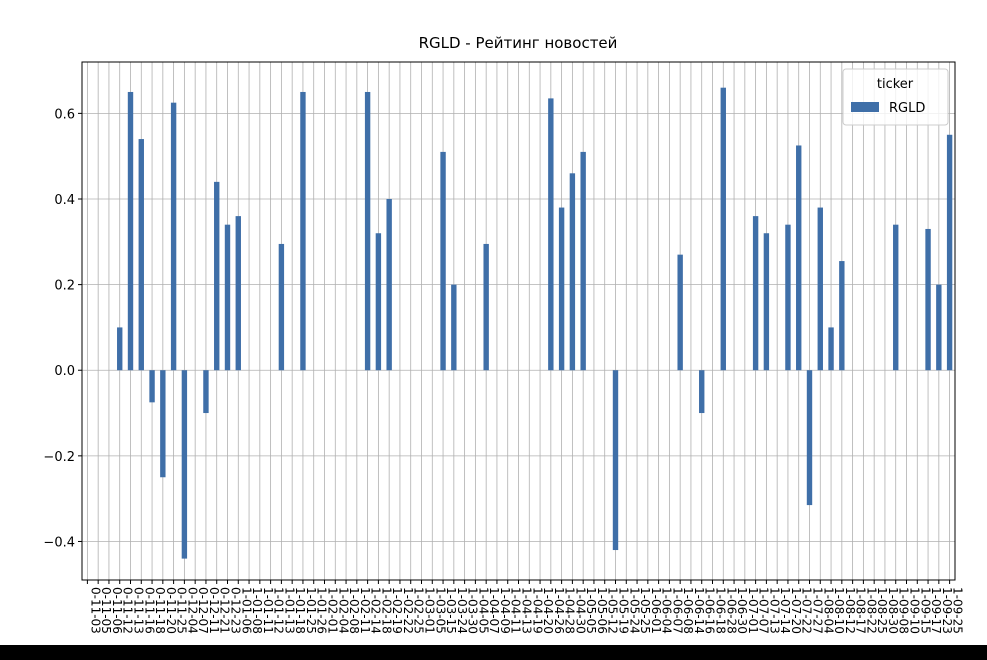 Image resolution: width=987 pixels, height=660 pixels. I want to click on x-tick-label: 1-03-24, so click(462, 610).